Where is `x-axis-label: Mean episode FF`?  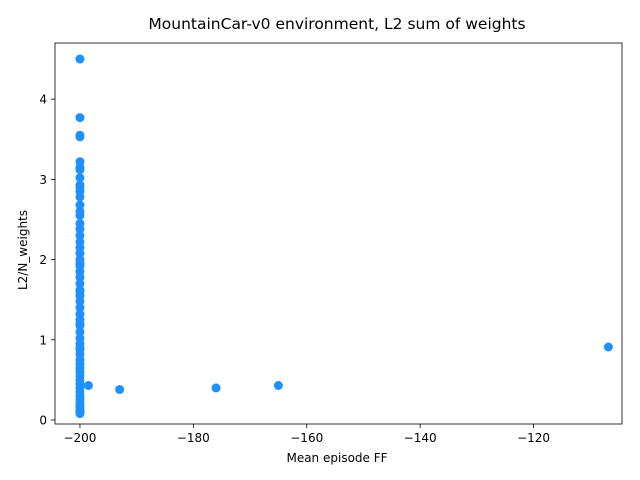
x-axis-label: Mean episode FF is located at coordinates (336, 458).